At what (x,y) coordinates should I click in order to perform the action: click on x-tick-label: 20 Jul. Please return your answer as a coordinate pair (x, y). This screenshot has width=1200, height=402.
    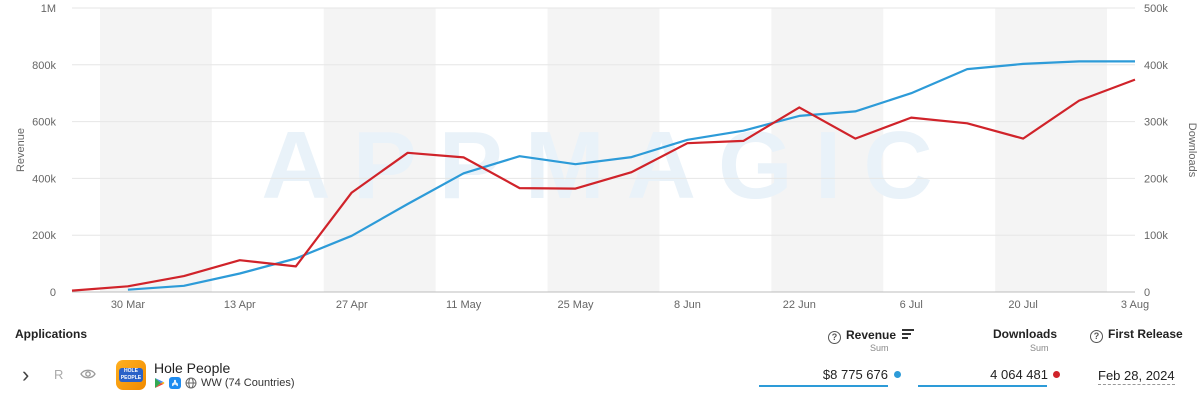
    Looking at the image, I should click on (1022, 305).